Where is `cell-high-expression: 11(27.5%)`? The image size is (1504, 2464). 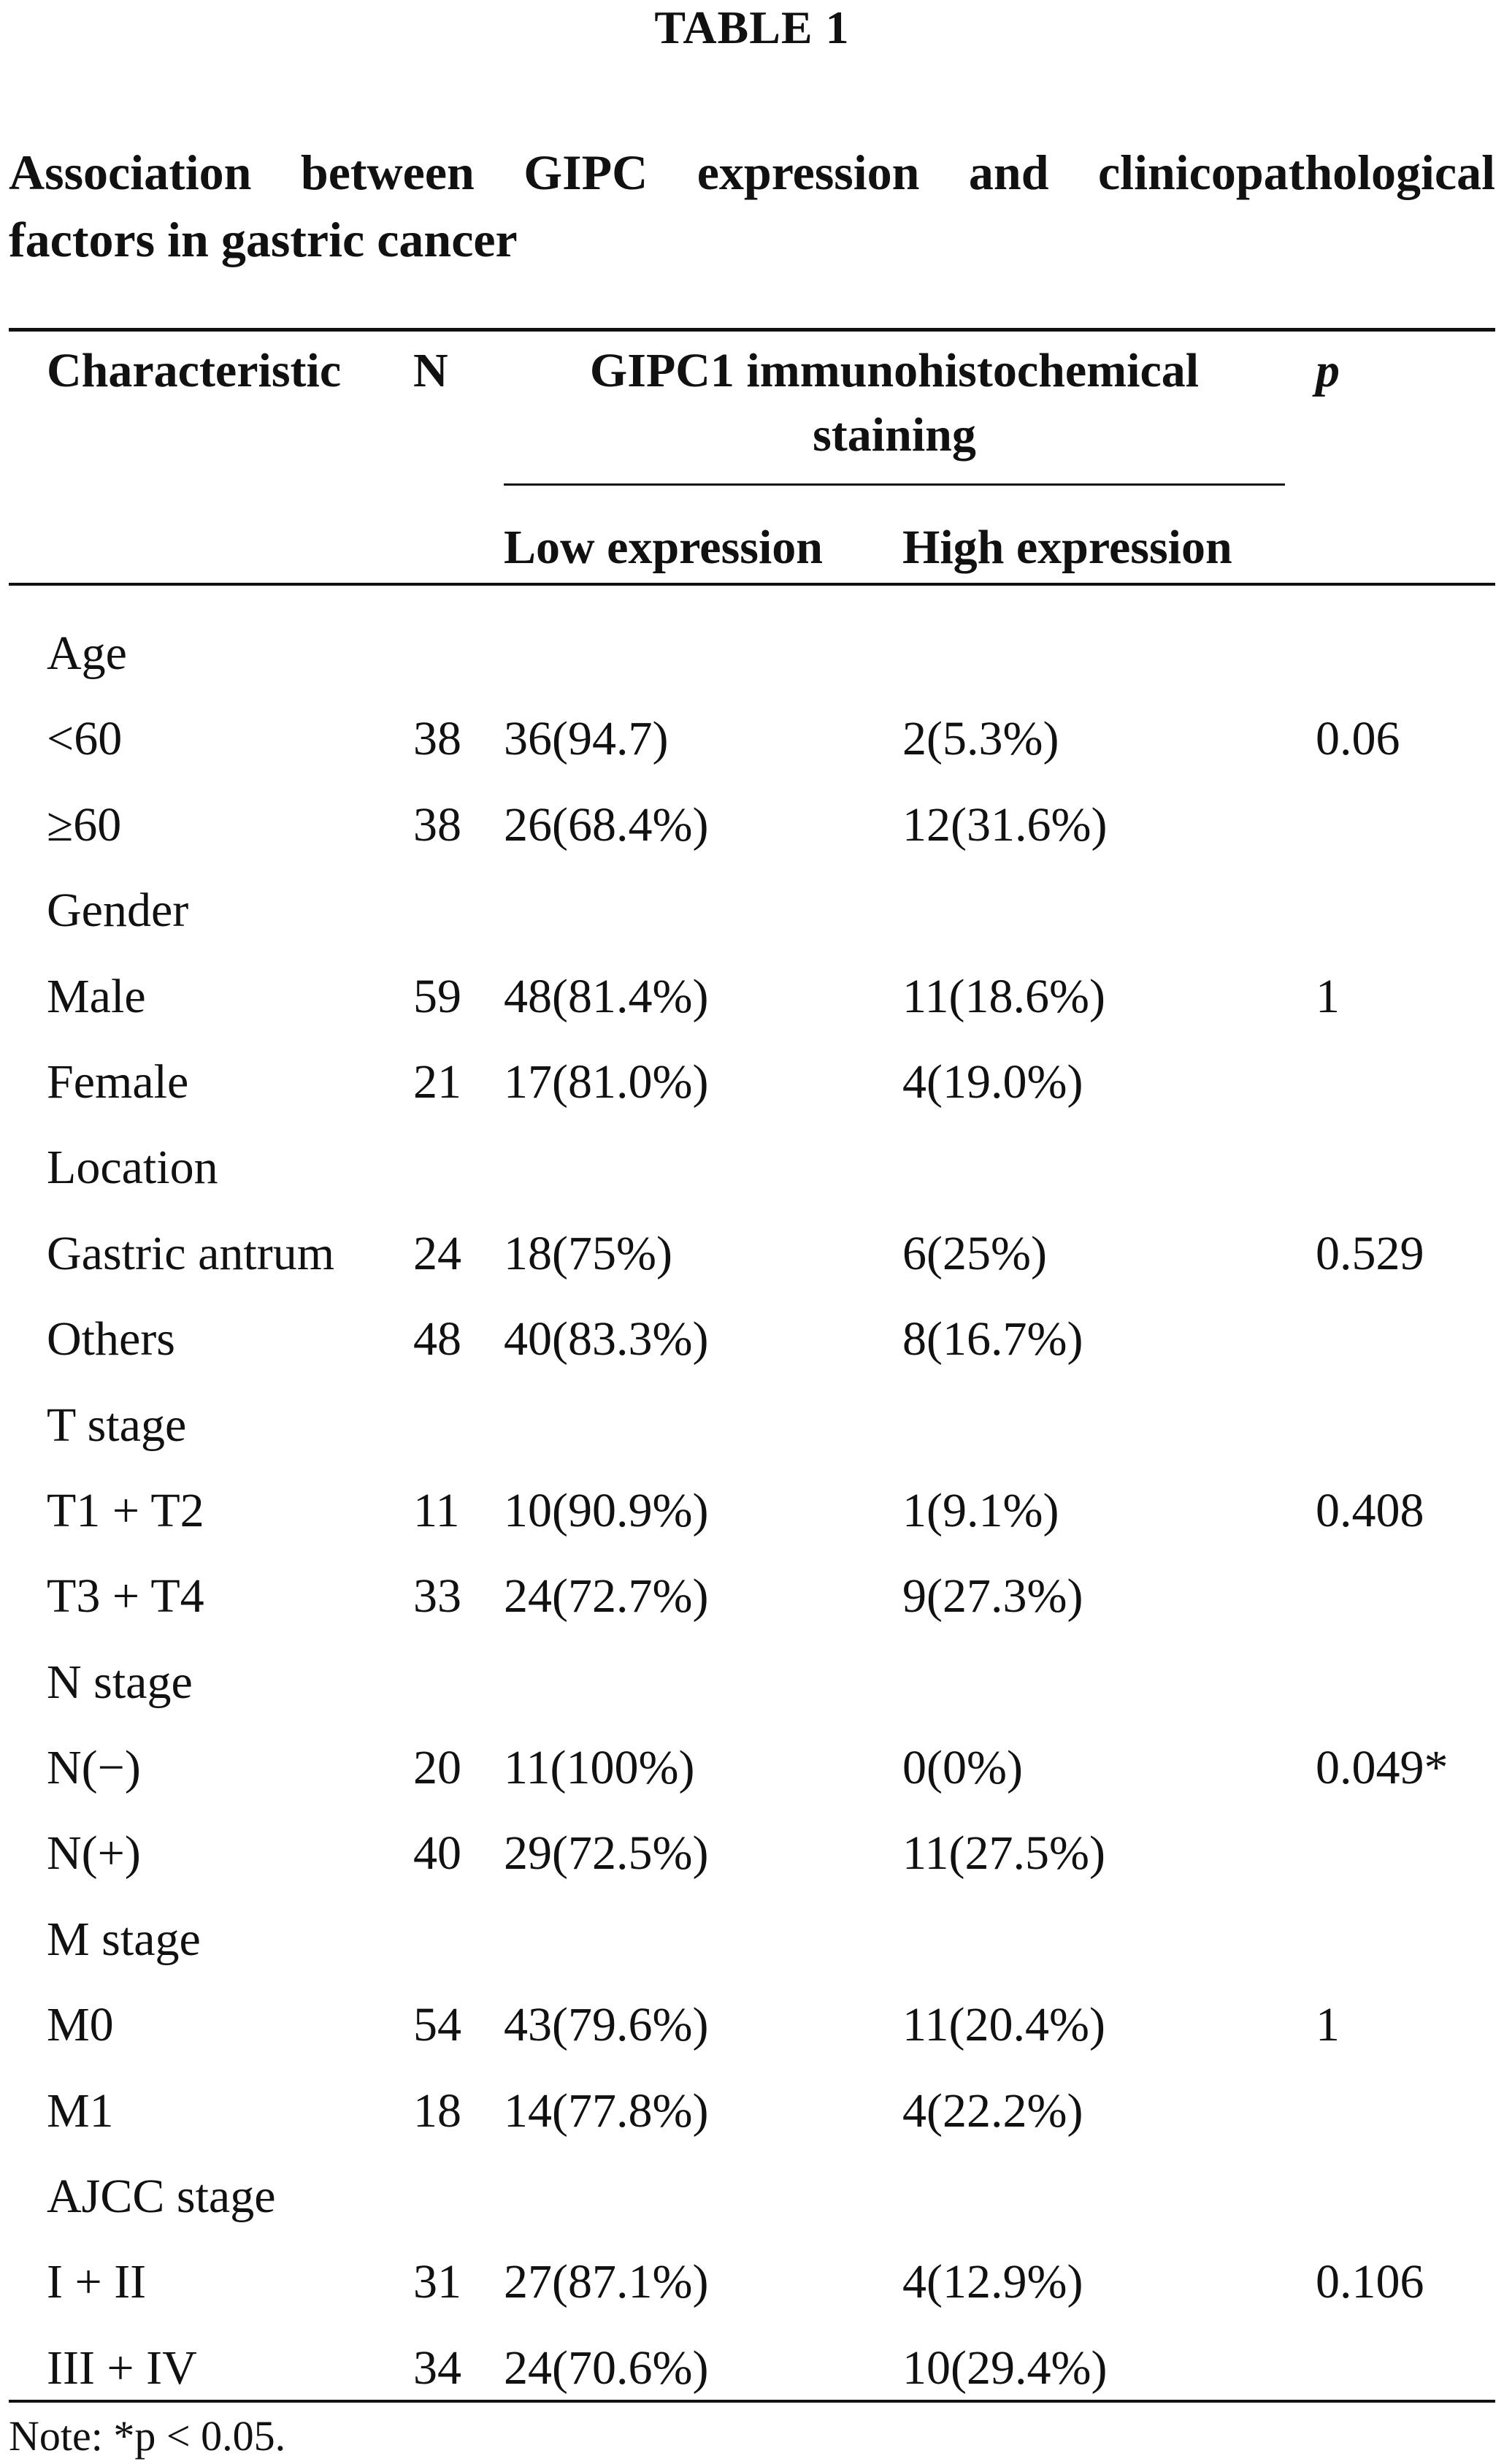 cell-high-expression: 11(27.5%) is located at coordinates (1004, 1853).